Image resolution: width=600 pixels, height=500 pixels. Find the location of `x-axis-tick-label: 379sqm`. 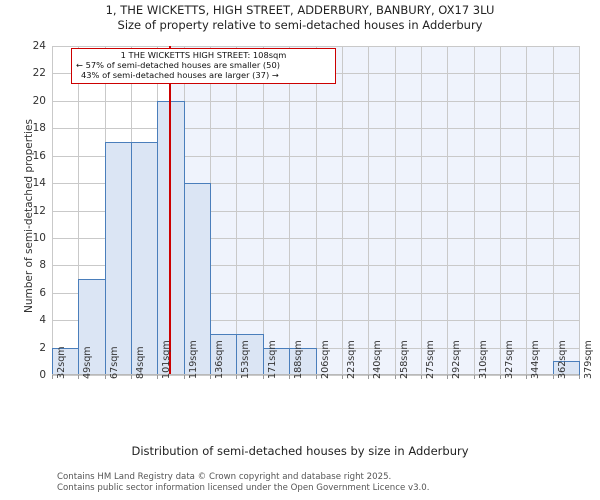

x-axis-tick-label: 379sqm is located at coordinates (588, 359).